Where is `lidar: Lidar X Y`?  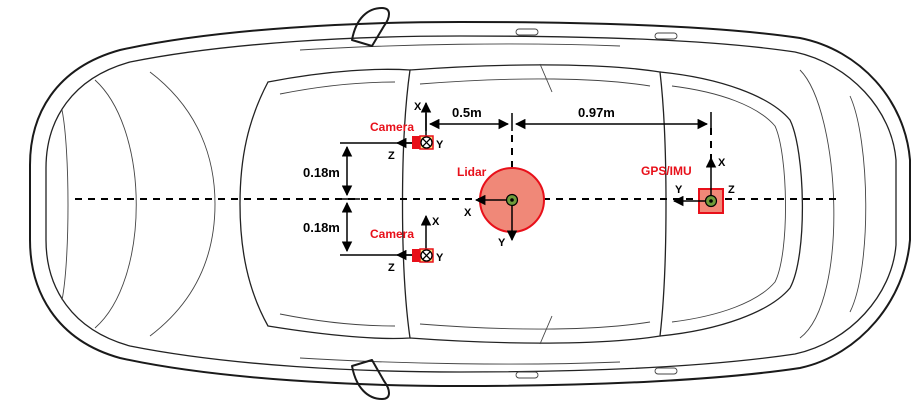 lidar: Lidar X Y is located at coordinates (501, 207).